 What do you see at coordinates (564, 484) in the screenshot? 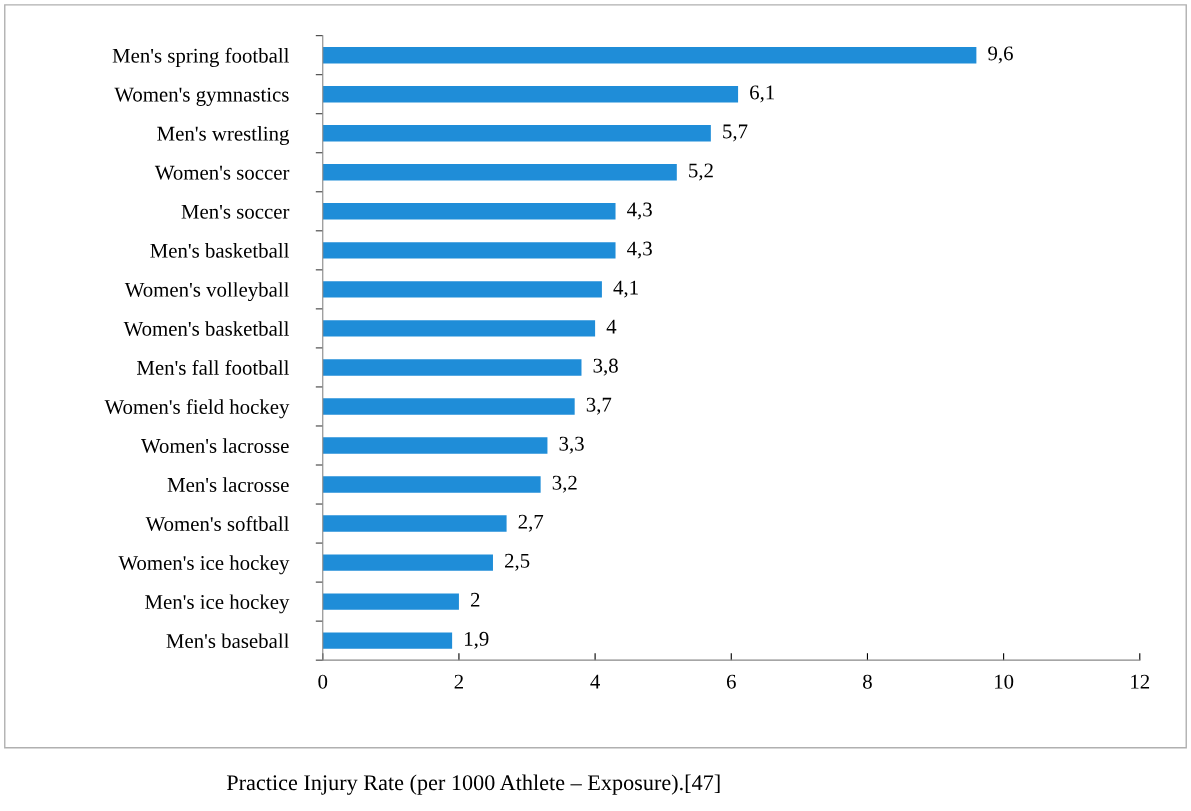
I see `data-label: 3,2` at bounding box center [564, 484].